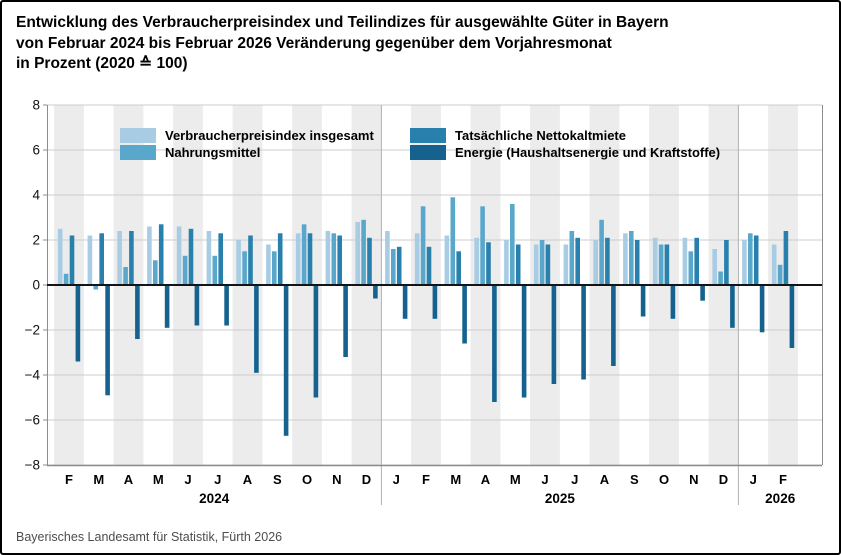 This screenshot has height=555, width=841. Describe the element at coordinates (36, 195) in the screenshot. I see `svg-text: 4` at that location.